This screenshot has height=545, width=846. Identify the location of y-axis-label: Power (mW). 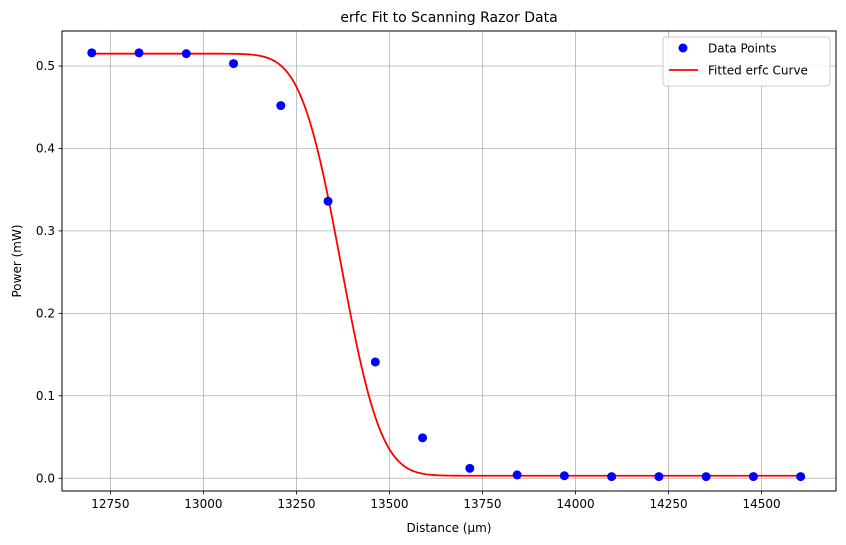
(17, 260).